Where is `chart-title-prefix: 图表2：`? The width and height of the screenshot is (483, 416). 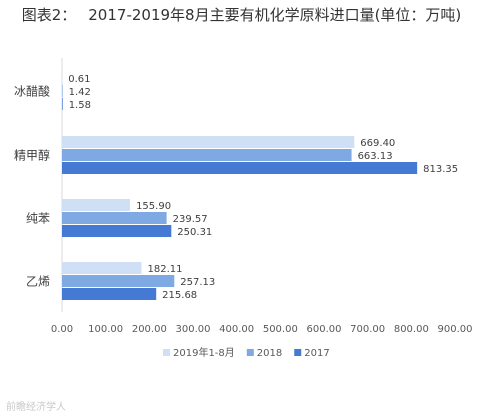
chart-title-prefix: 图表2： is located at coordinates (49, 15).